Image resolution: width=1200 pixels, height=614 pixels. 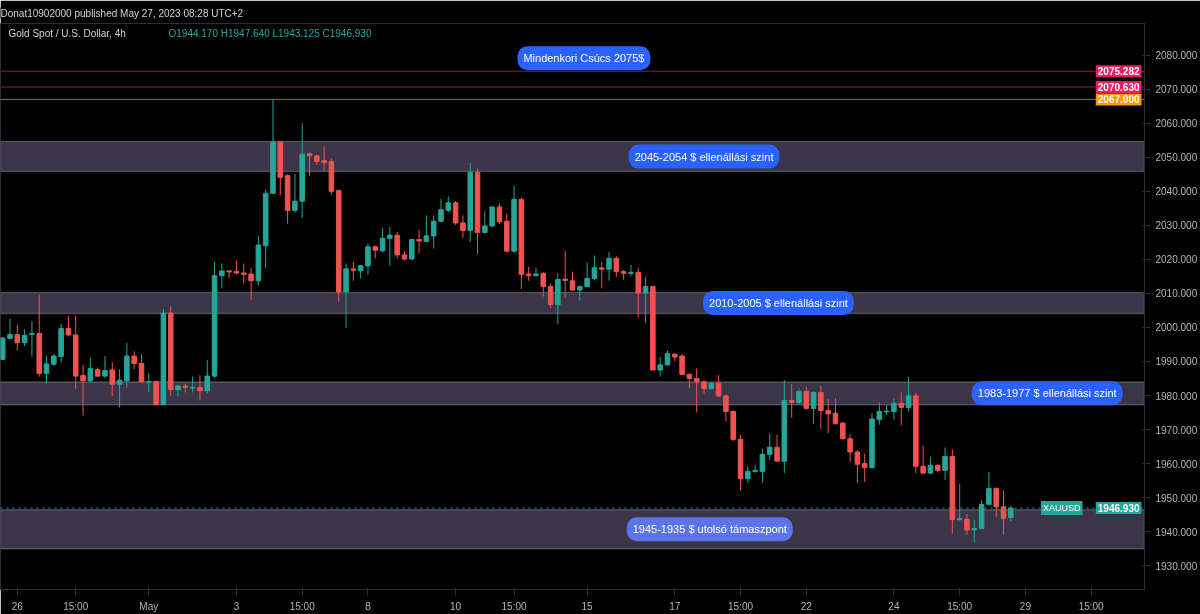 I want to click on y-tick-label: 1940.000, so click(x=1176, y=532).